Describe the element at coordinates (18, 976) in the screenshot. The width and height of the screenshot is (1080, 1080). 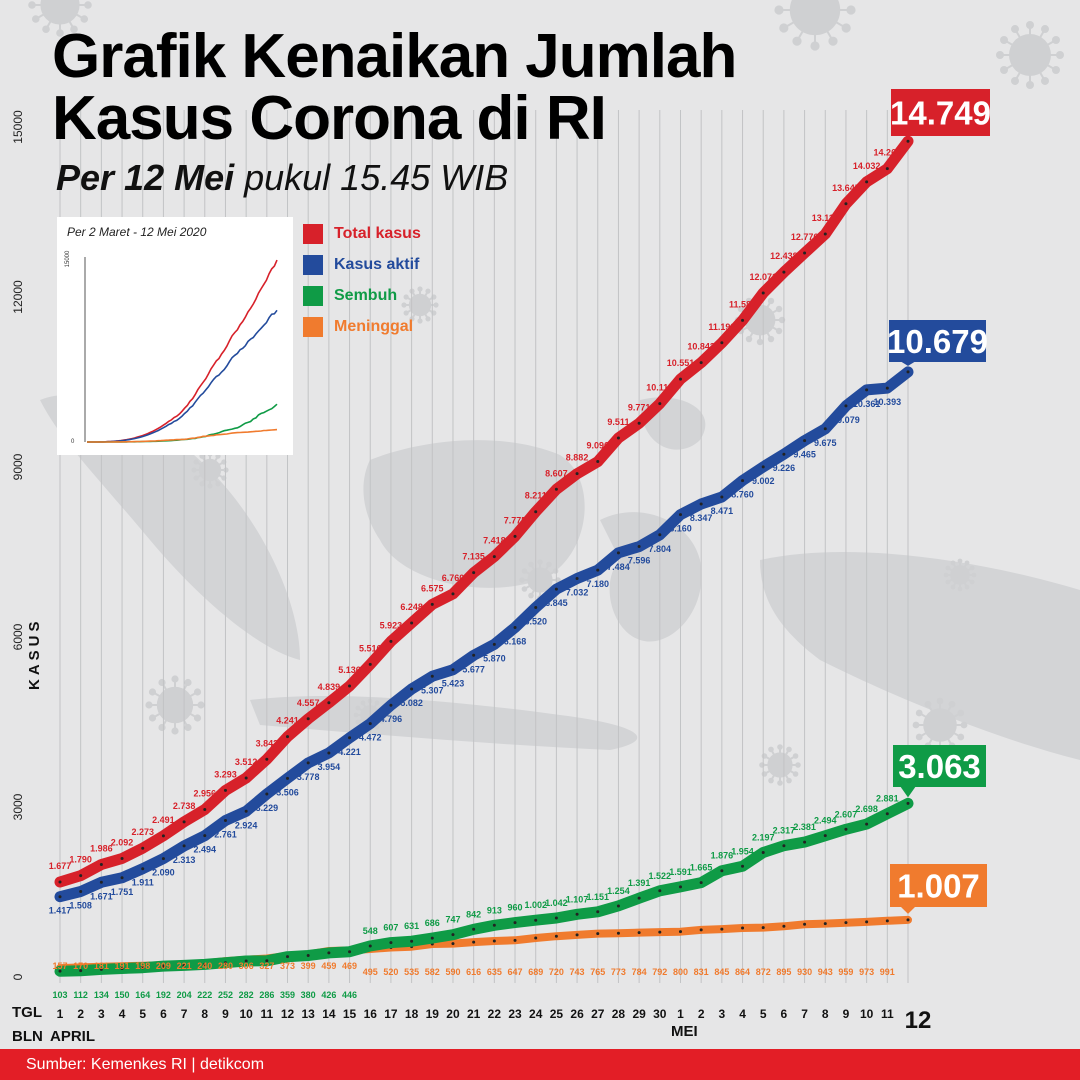
I see `y-tick-label: 0` at that location.